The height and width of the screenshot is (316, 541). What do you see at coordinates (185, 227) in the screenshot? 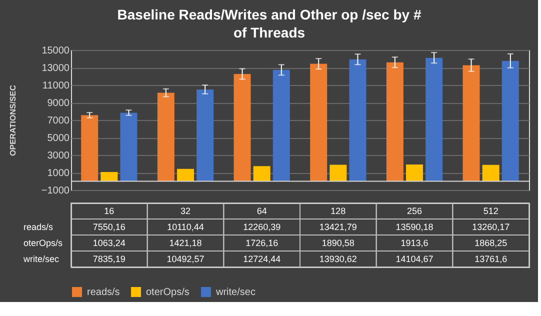
I see `data-label: 10110,44` at bounding box center [185, 227].